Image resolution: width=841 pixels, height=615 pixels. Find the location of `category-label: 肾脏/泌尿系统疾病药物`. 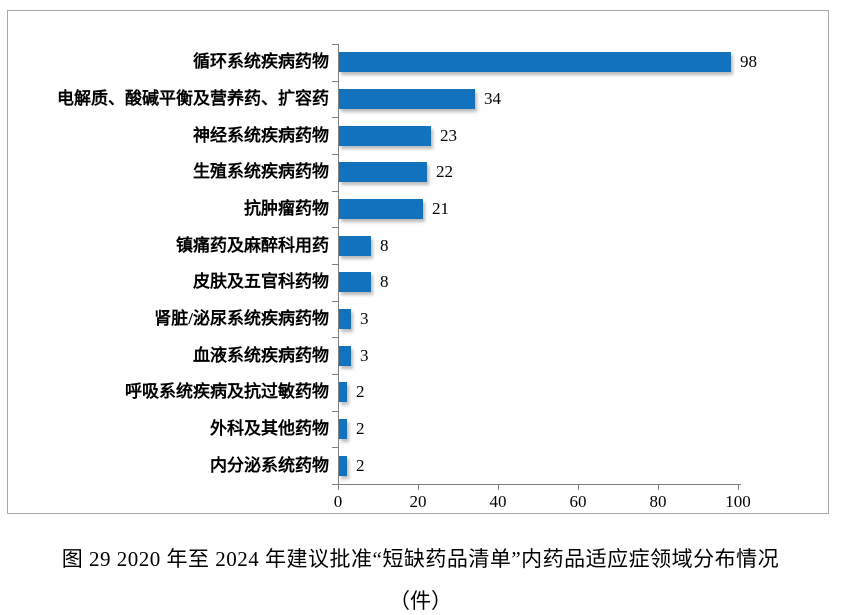

category-label: 肾脏/泌尿系统疾病药物 is located at coordinates (241, 318).